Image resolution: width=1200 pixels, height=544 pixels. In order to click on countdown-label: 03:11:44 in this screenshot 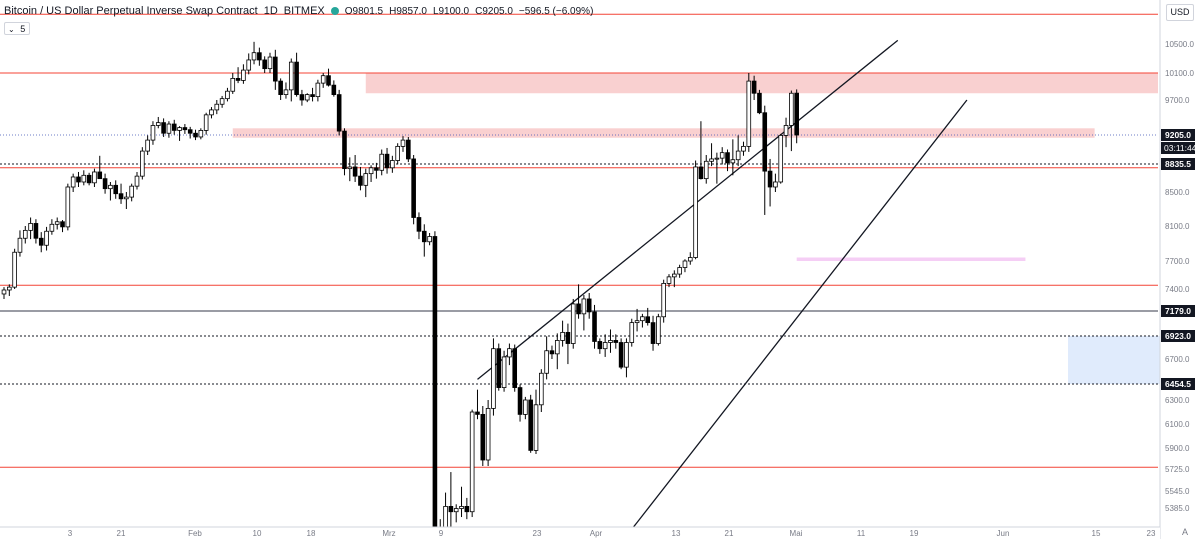, I will do `click(1180, 148)`.